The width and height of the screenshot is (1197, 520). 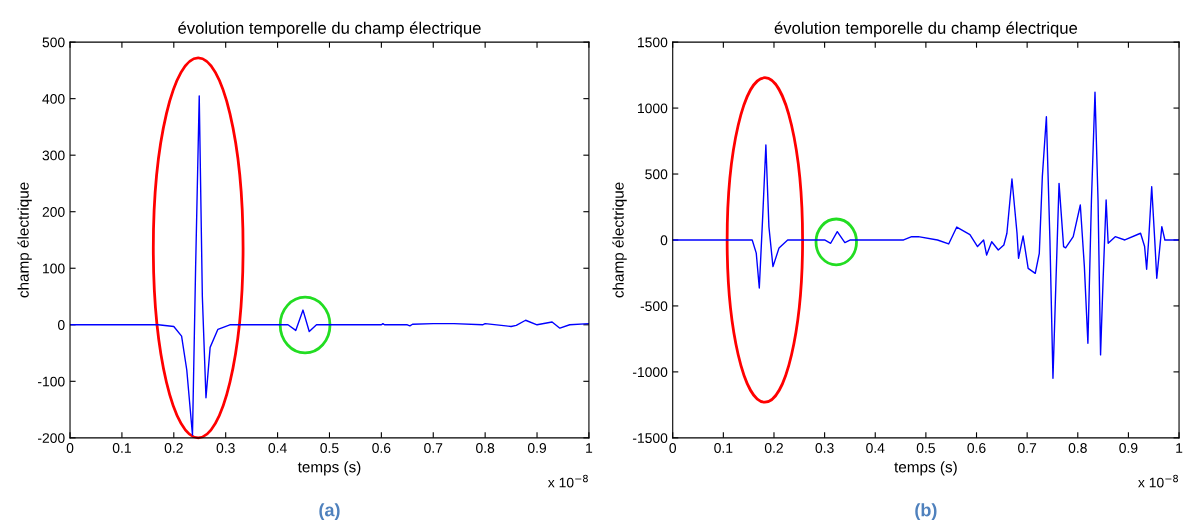 I want to click on y-tick-label: -100, so click(x=51, y=381).